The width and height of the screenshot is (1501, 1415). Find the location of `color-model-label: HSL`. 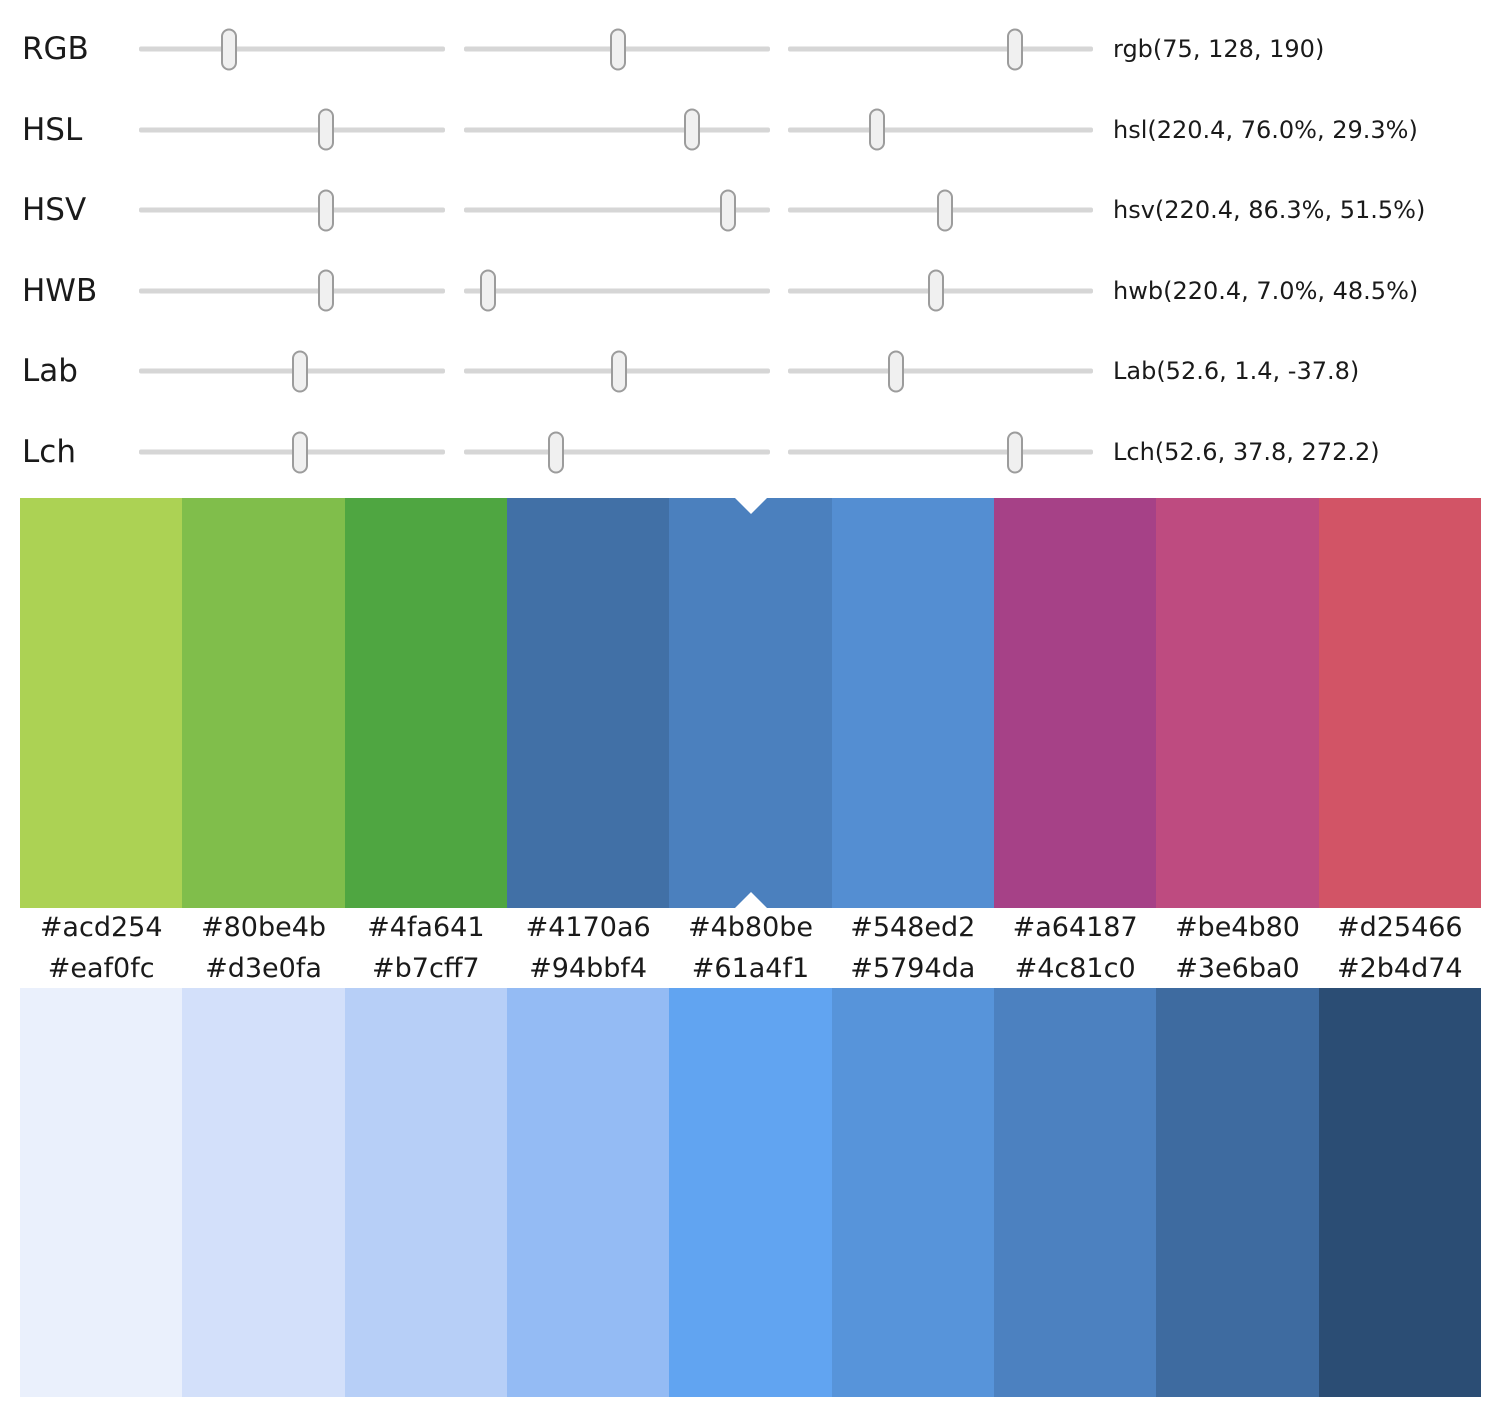

color-model-label: HSL is located at coordinates (52, 129).